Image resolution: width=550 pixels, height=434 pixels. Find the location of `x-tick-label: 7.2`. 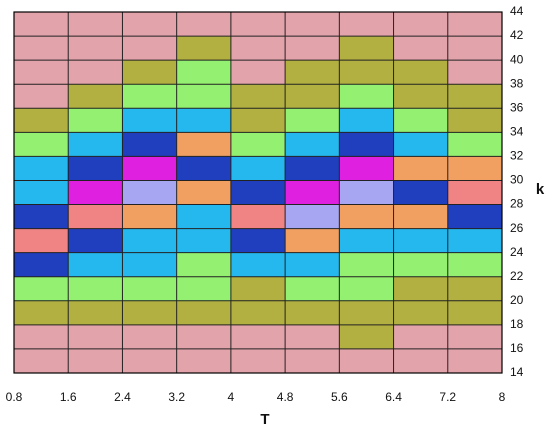

x-tick-label: 7.2 is located at coordinates (447, 397).